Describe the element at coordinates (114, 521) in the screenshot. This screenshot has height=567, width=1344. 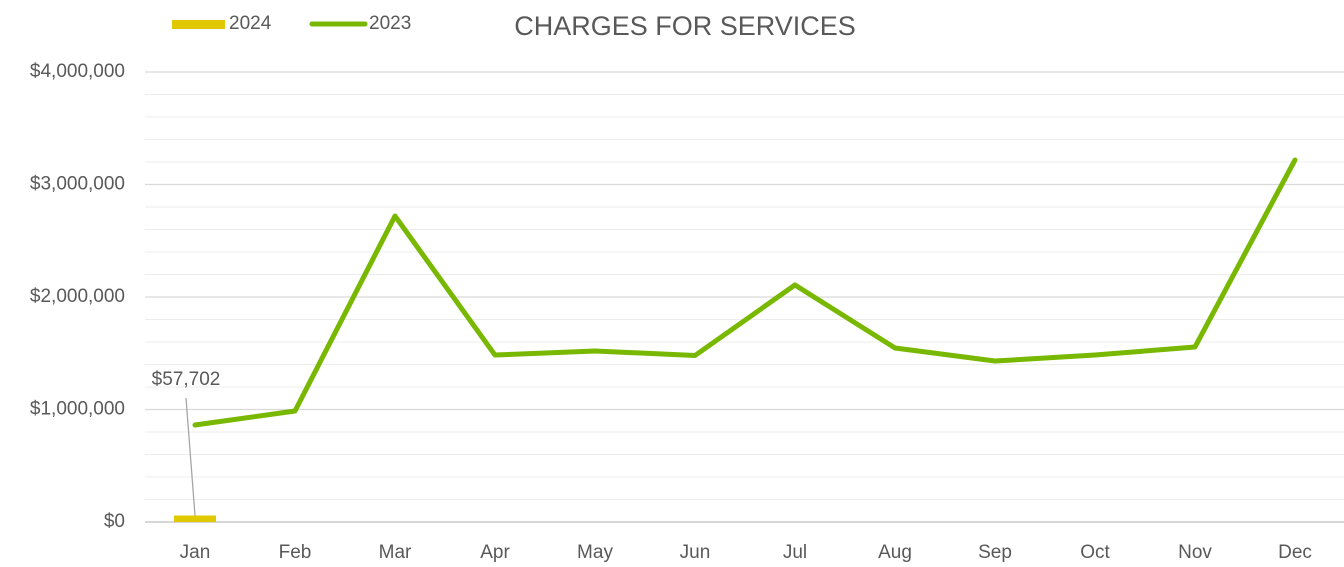
I see `y-tick-label: $0` at that location.